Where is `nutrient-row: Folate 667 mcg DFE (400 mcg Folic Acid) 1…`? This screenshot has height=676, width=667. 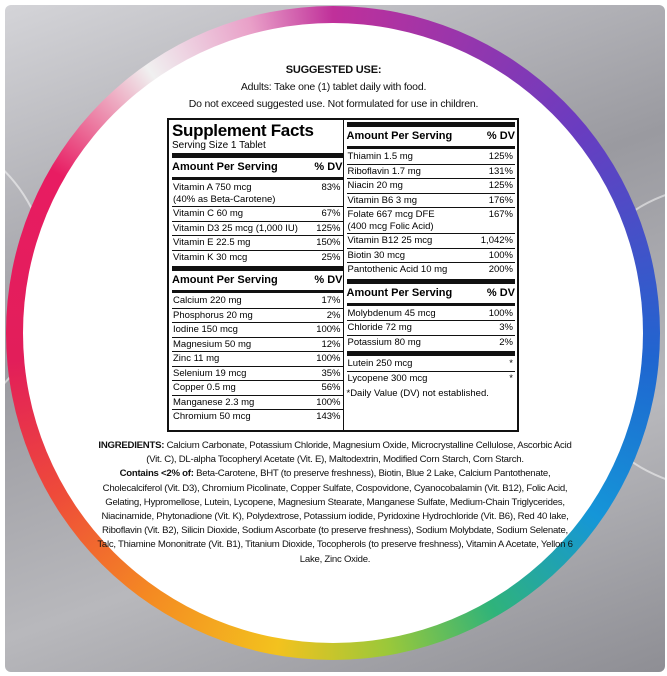
nutrient-row: Folate 667 mcg DFE (400 mcg Folic Acid) 1… is located at coordinates (430, 221).